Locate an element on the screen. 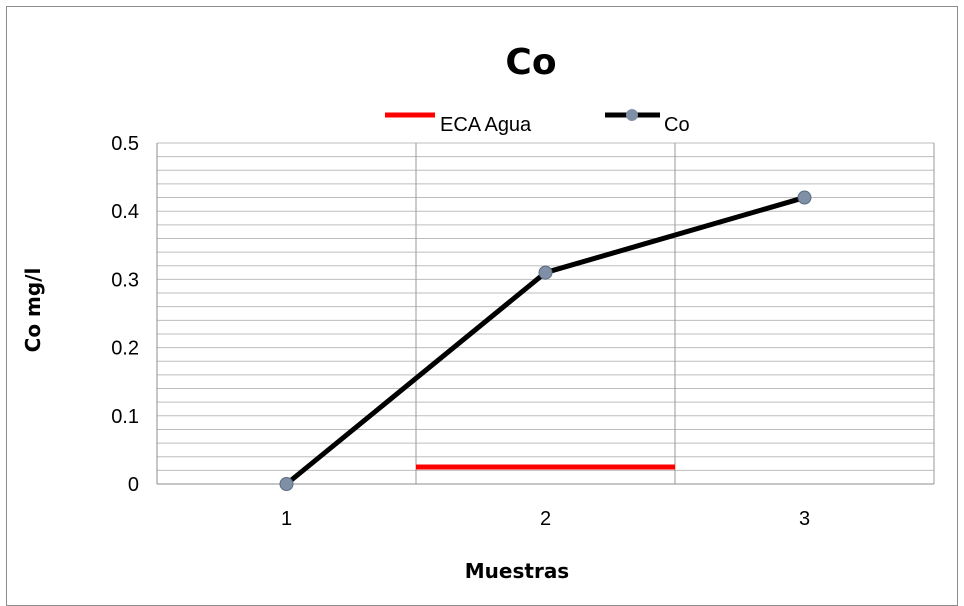 Image resolution: width=964 pixels, height=606 pixels. x-tick-label: 1 is located at coordinates (286, 519).